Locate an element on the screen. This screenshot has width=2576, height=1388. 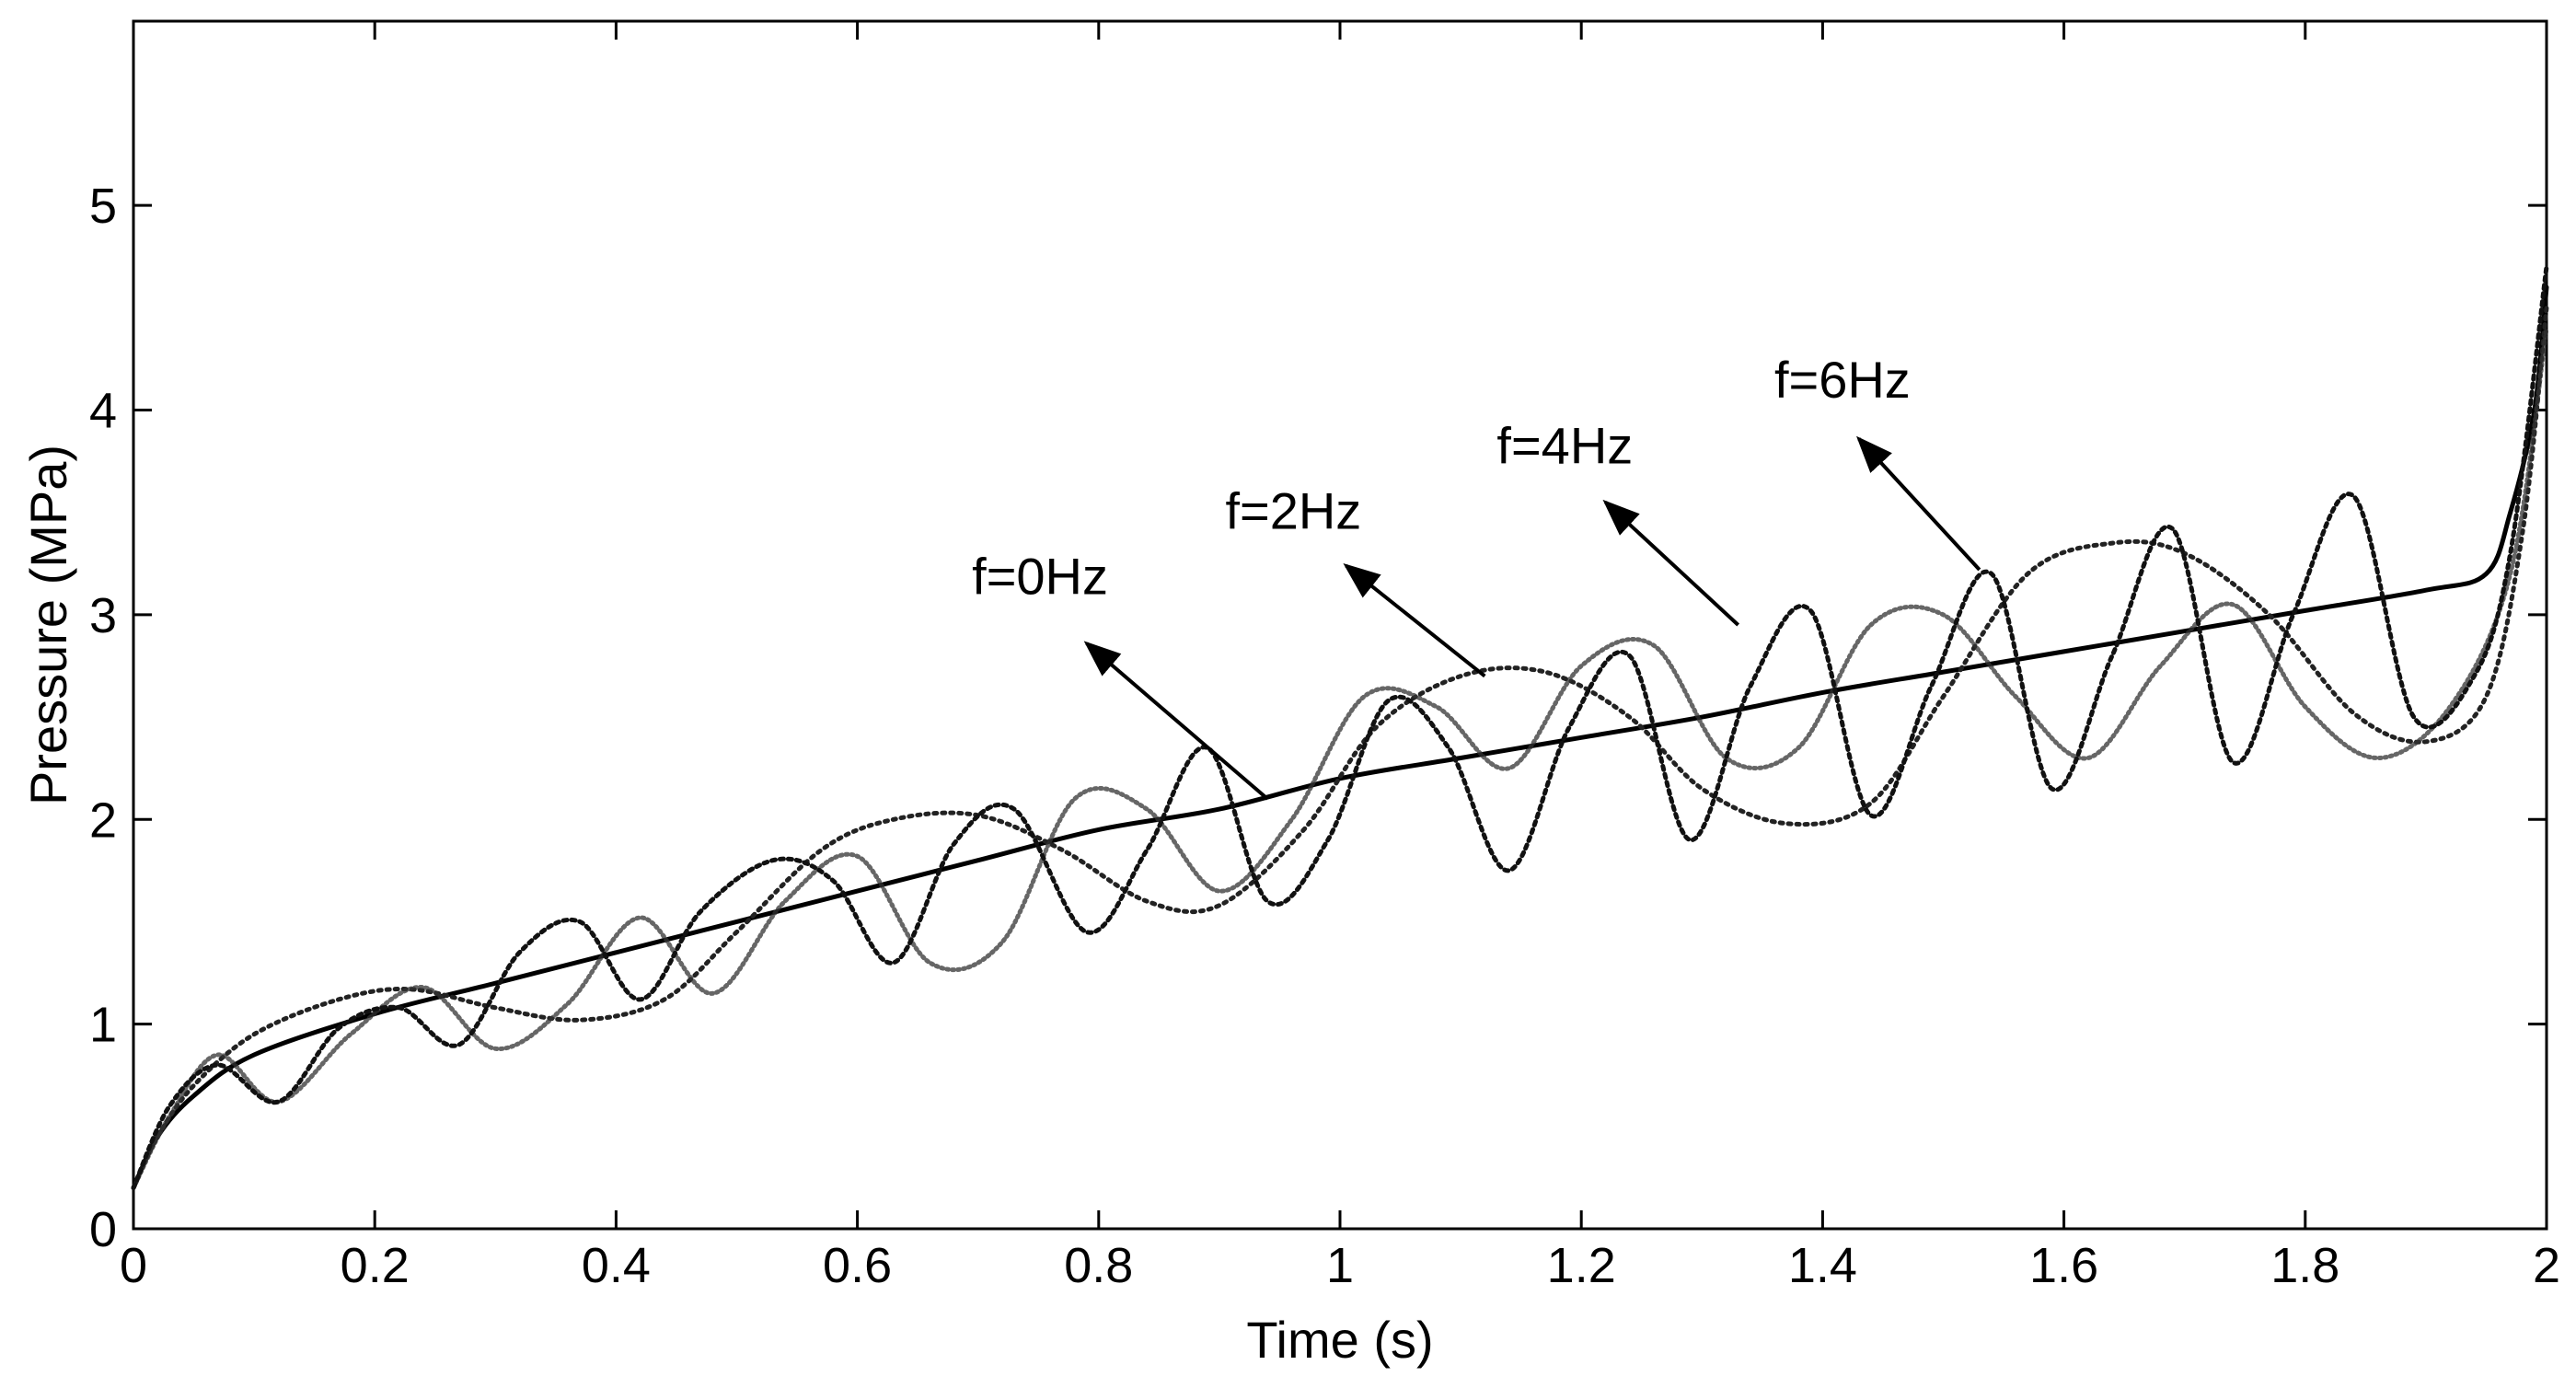
x-tick-label: 0.4 is located at coordinates (617, 1265).